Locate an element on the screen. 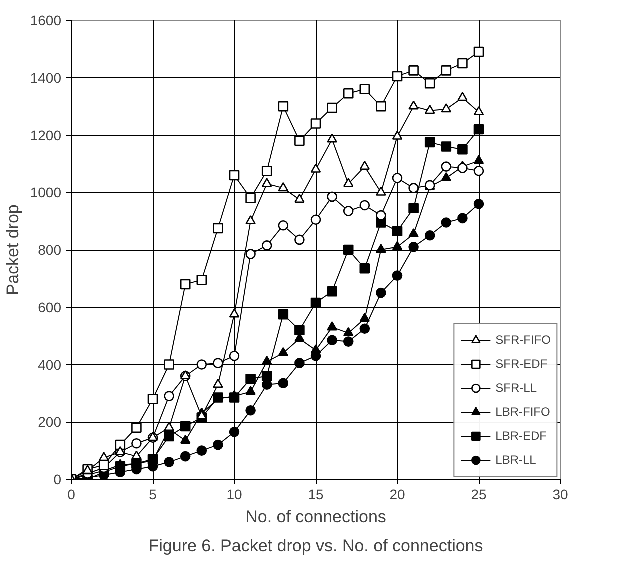  y-tick-label: 1200 is located at coordinates (46, 135).